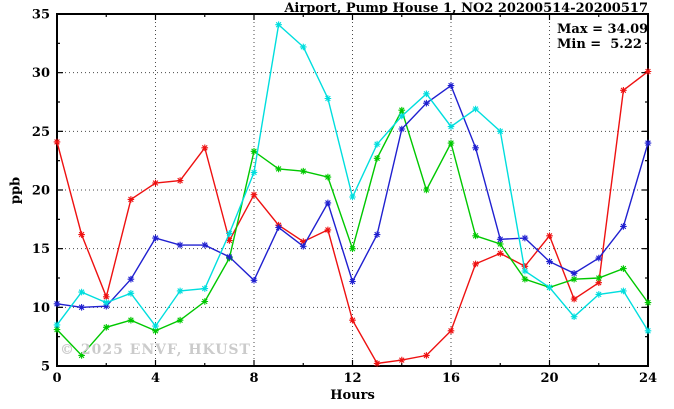 This screenshot has height=409, width=674. What do you see at coordinates (549, 378) in the screenshot?
I see `x-tick-label: 20` at bounding box center [549, 378].